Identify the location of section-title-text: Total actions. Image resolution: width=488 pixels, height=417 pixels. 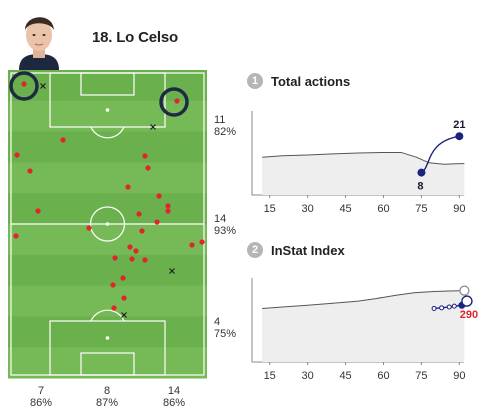
(311, 81).